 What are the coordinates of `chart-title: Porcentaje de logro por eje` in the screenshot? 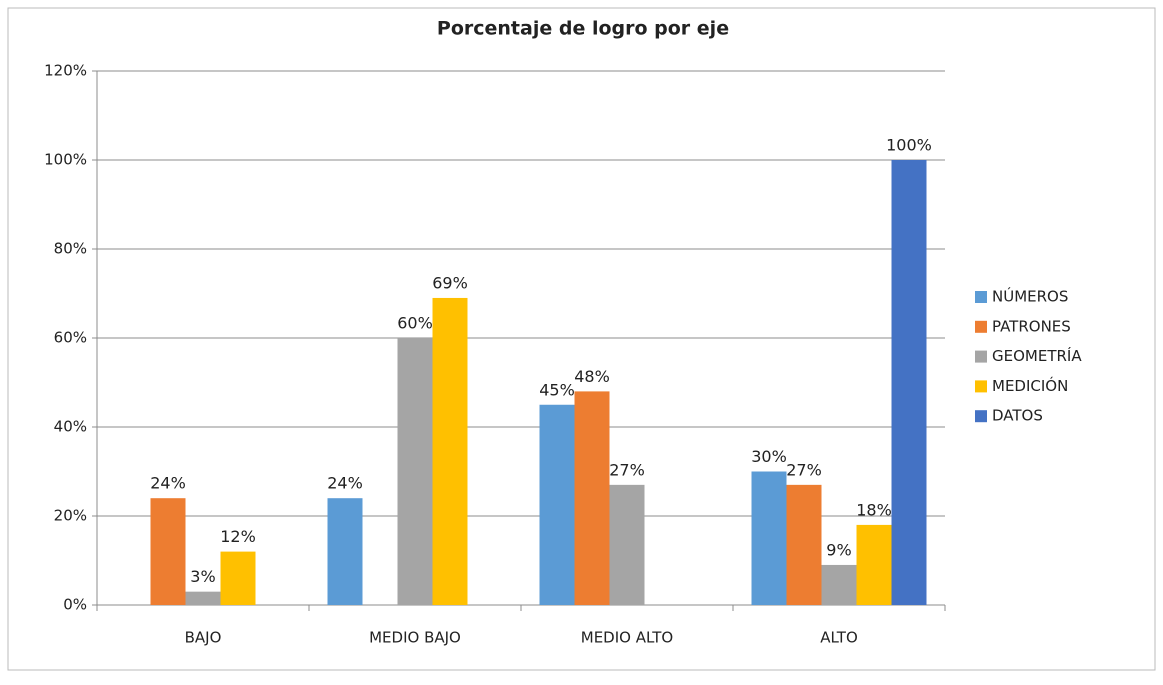 It's located at (583, 29).